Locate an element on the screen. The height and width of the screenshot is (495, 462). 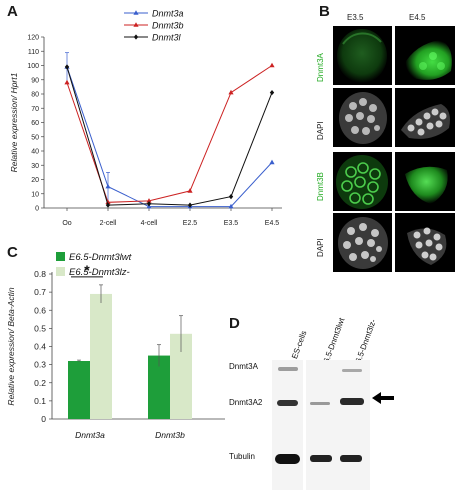
y-tick-label: 0.6 is located at coordinates (40, 310).